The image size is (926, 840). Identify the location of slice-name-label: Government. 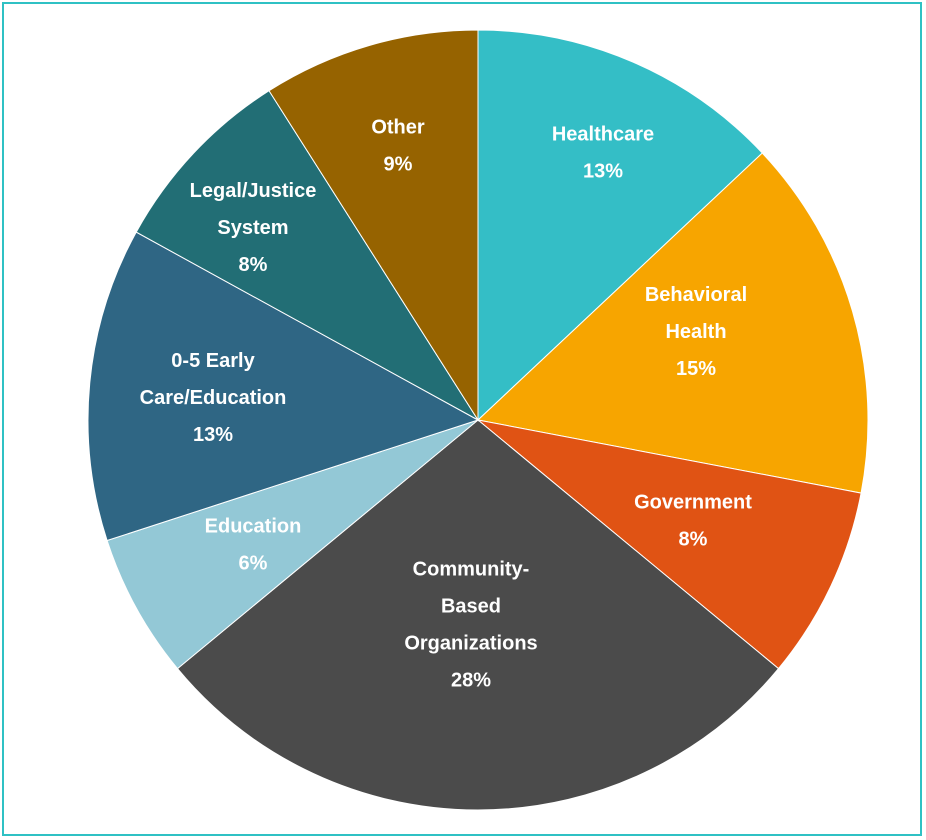
(693, 503).